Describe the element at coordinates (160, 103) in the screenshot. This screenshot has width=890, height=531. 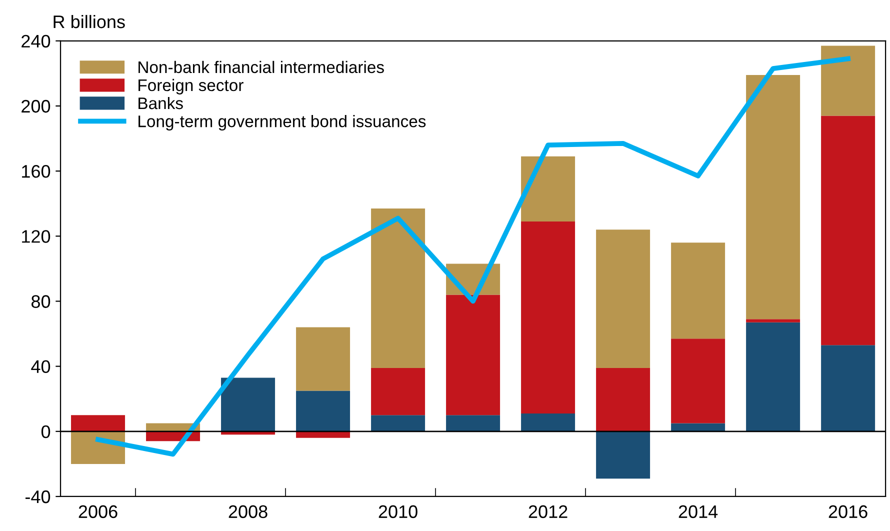
I see `legend-label: Banks` at that location.